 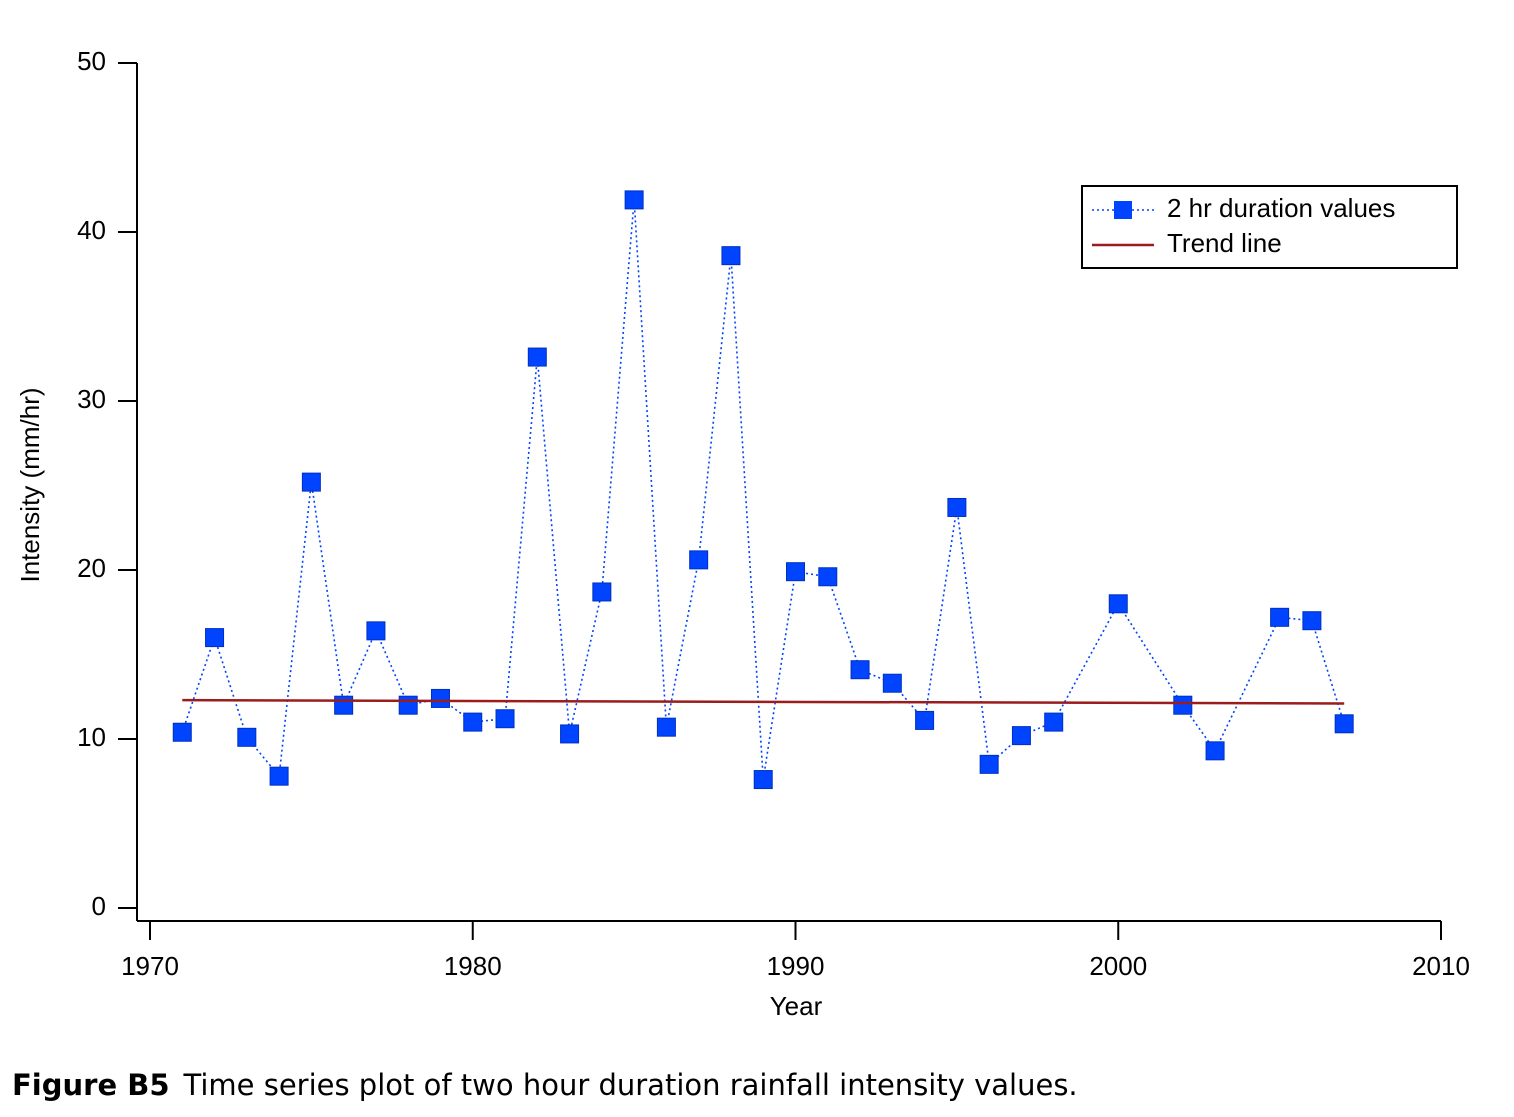 What do you see at coordinates (91, 61) in the screenshot?
I see `y-tick-label: 50` at bounding box center [91, 61].